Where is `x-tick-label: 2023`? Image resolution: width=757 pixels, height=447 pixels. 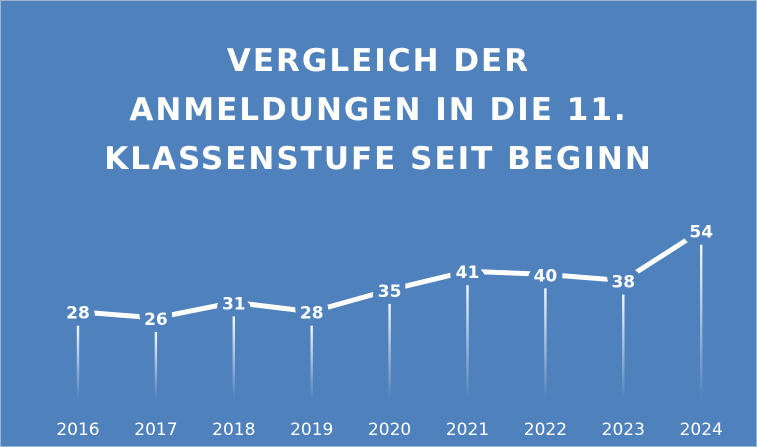 x-tick-label: 2023 is located at coordinates (623, 430).